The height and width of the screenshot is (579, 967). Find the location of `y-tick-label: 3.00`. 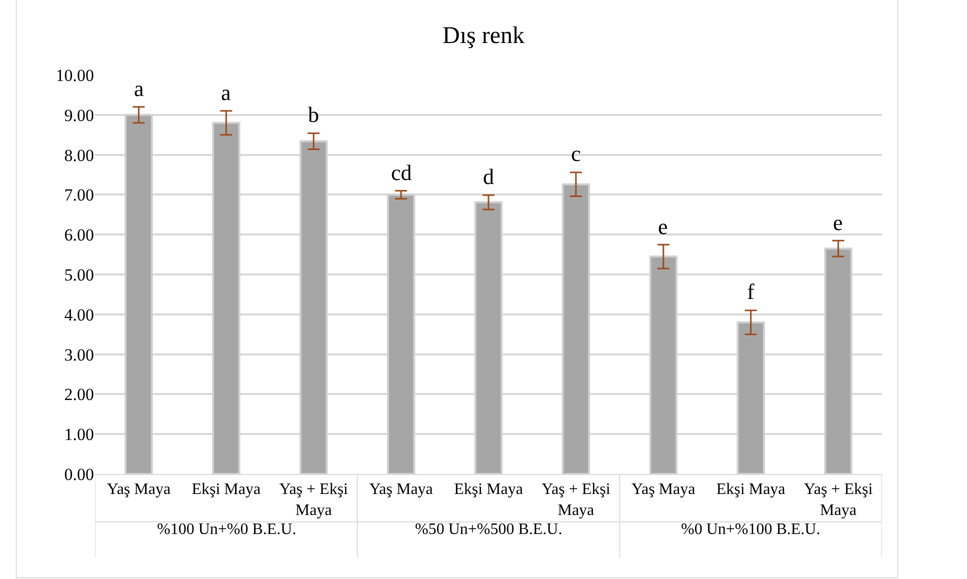

y-tick-label: 3.00 is located at coordinates (79, 354).